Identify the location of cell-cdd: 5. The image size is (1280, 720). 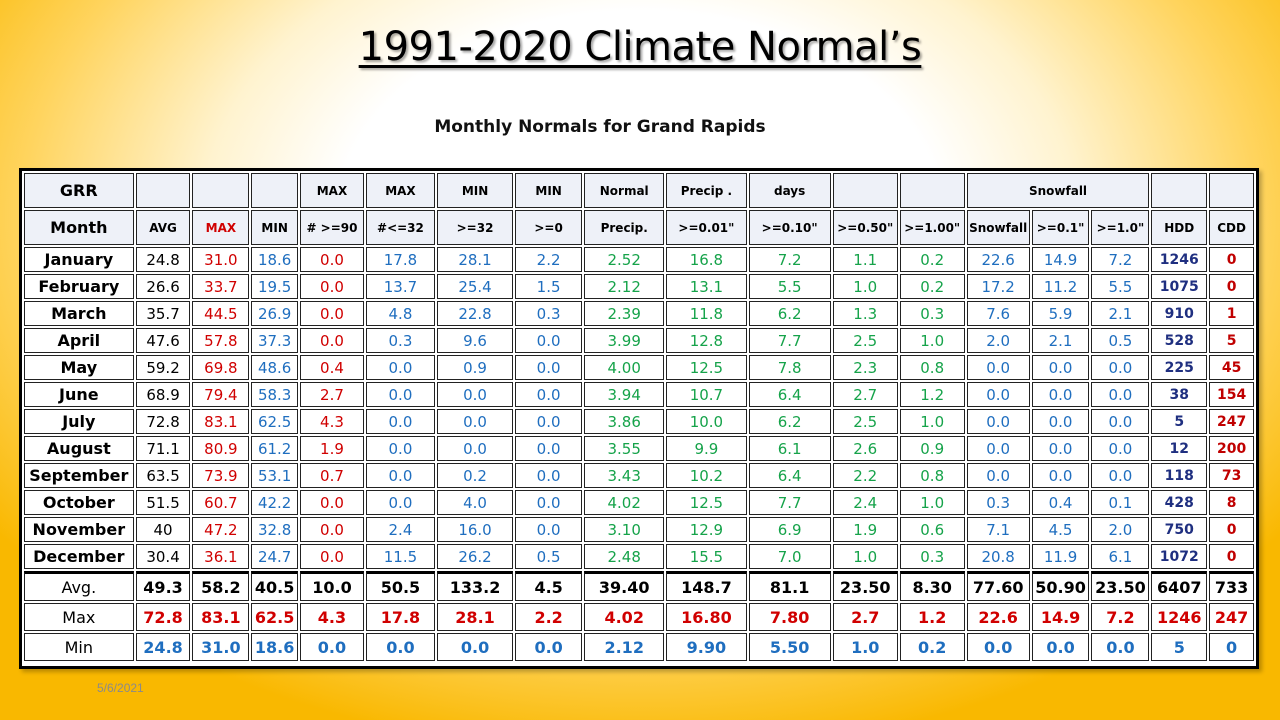
(1231, 340).